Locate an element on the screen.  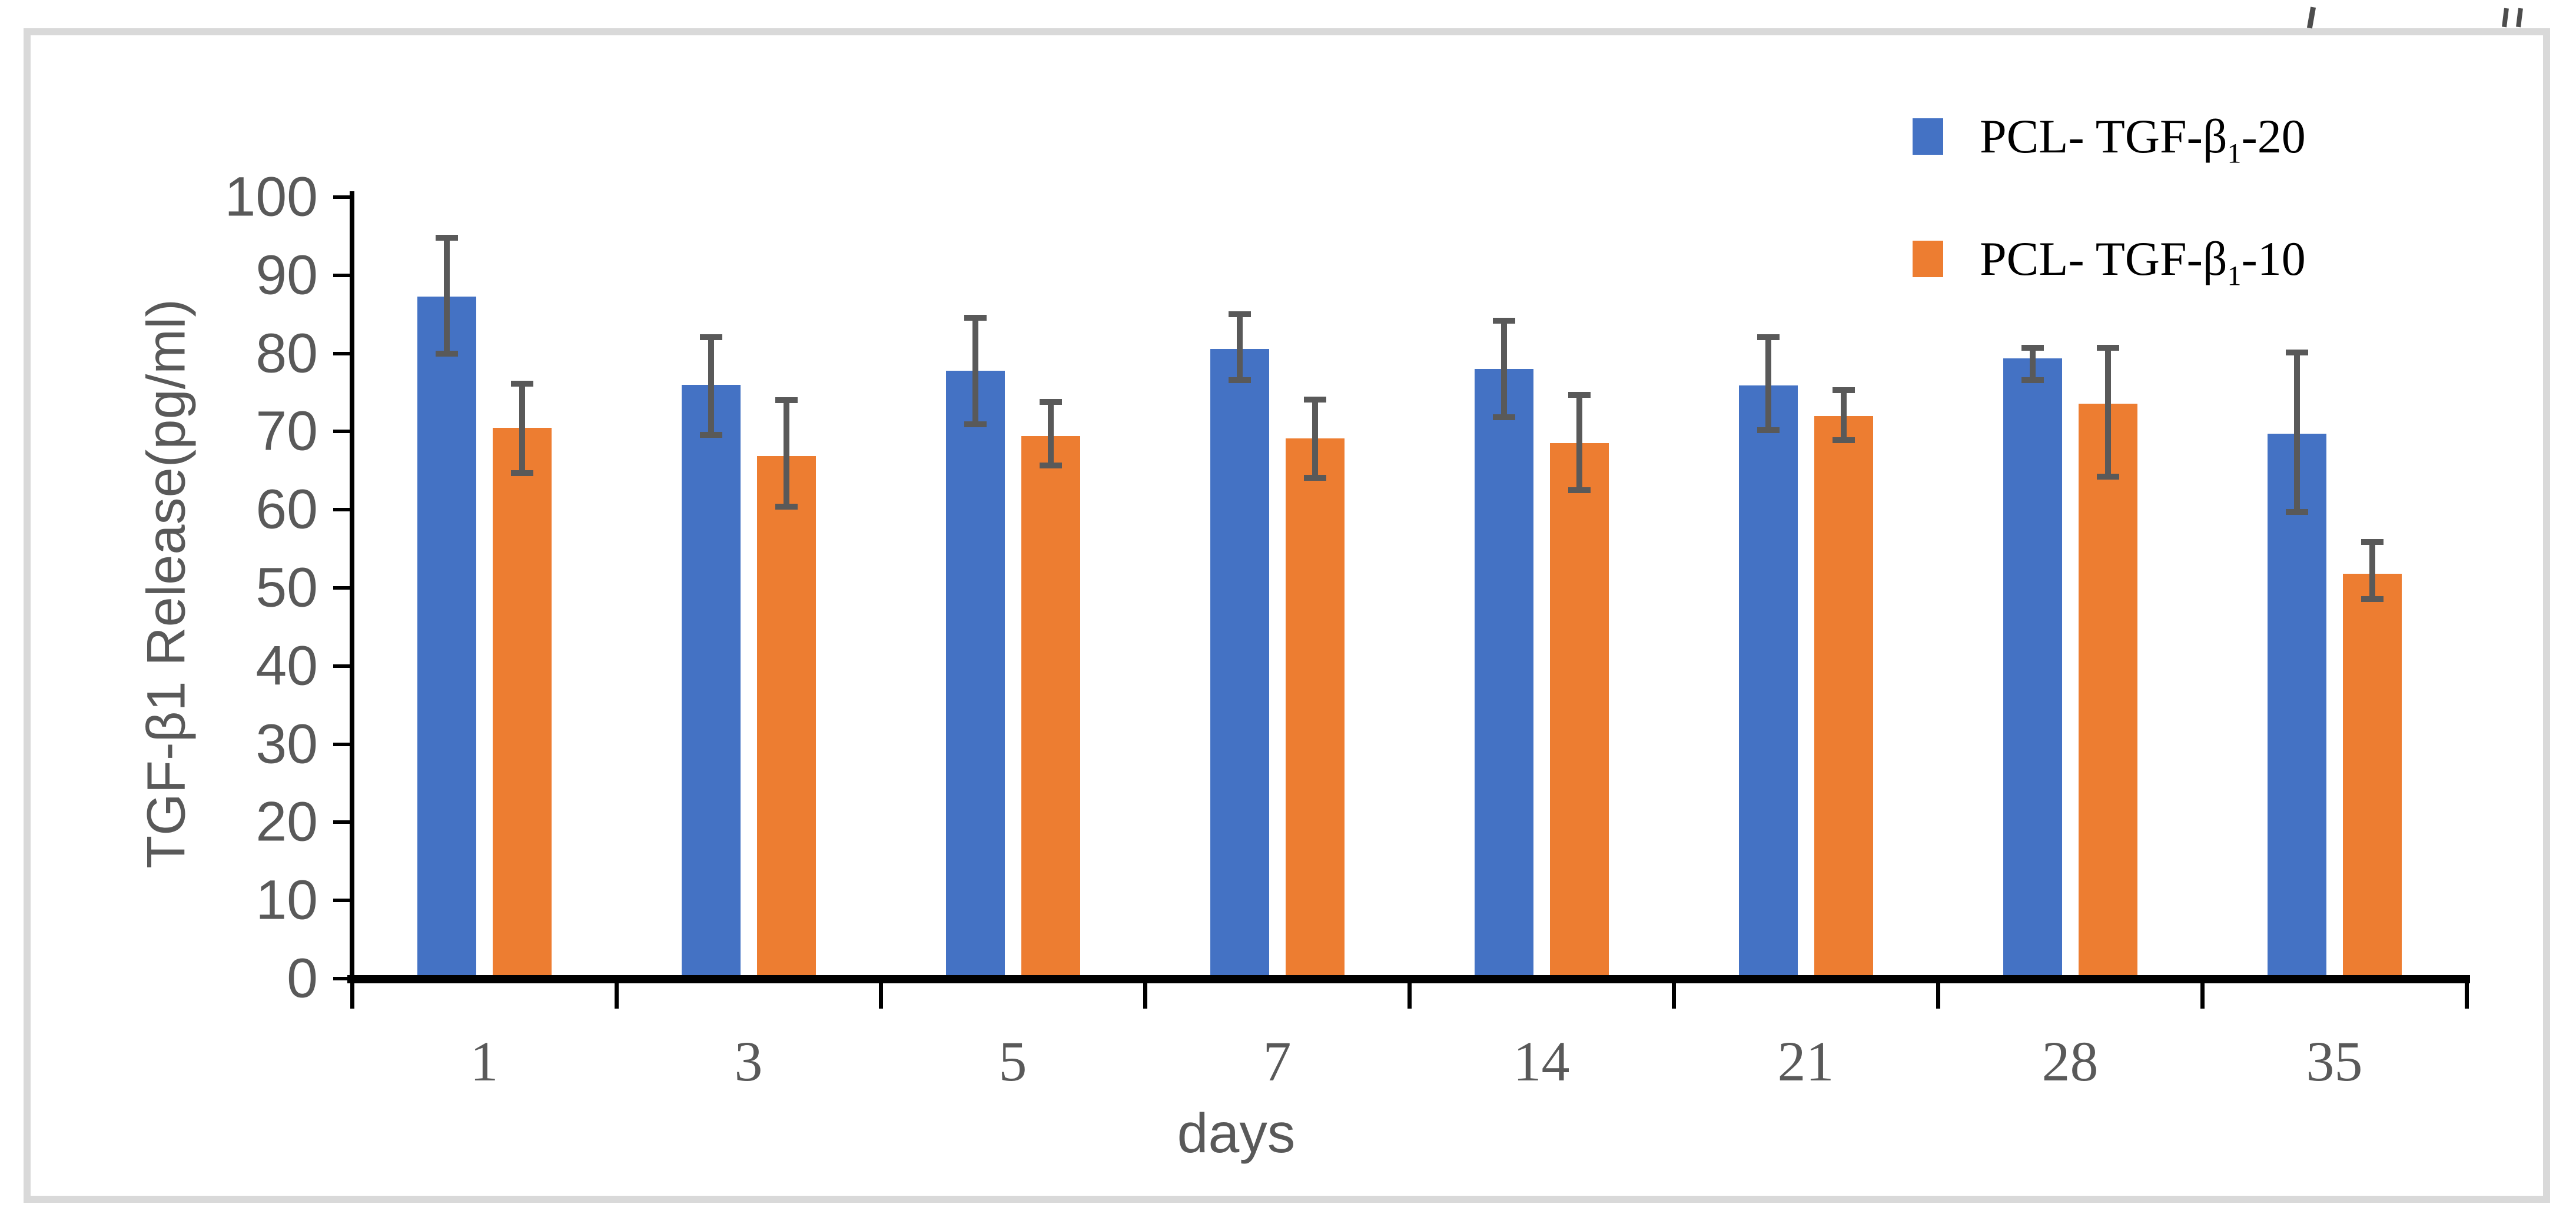
y-tick-label: 20 is located at coordinates (286, 822).